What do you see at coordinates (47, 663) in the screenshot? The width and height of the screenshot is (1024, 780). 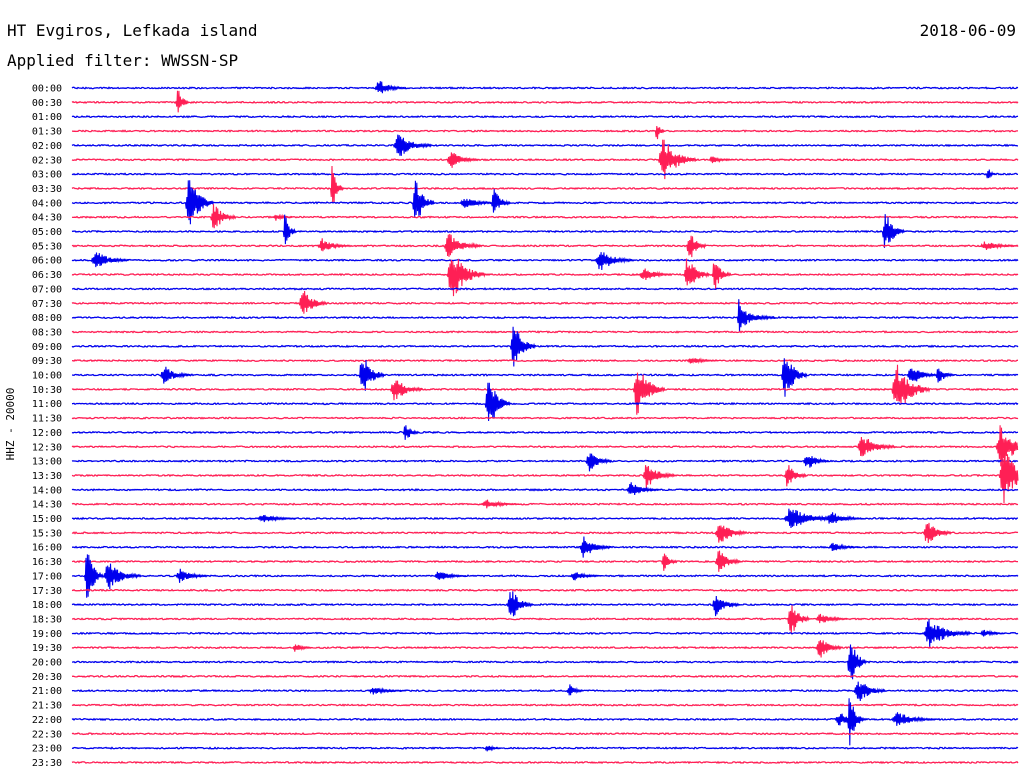 I see `row-time-label: 20:00` at bounding box center [47, 663].